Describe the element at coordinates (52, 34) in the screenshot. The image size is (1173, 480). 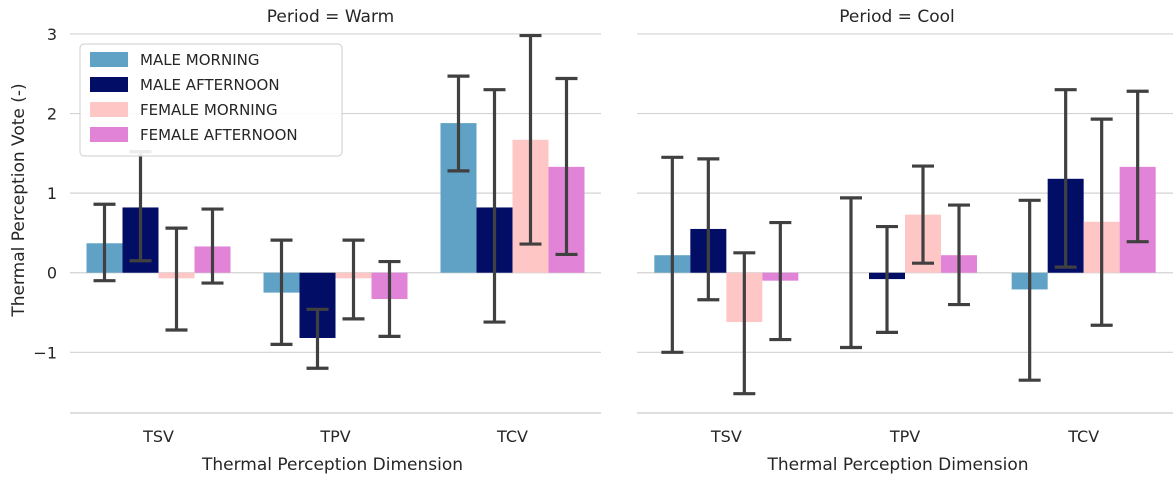
I see `y-tick-label: 3` at that location.